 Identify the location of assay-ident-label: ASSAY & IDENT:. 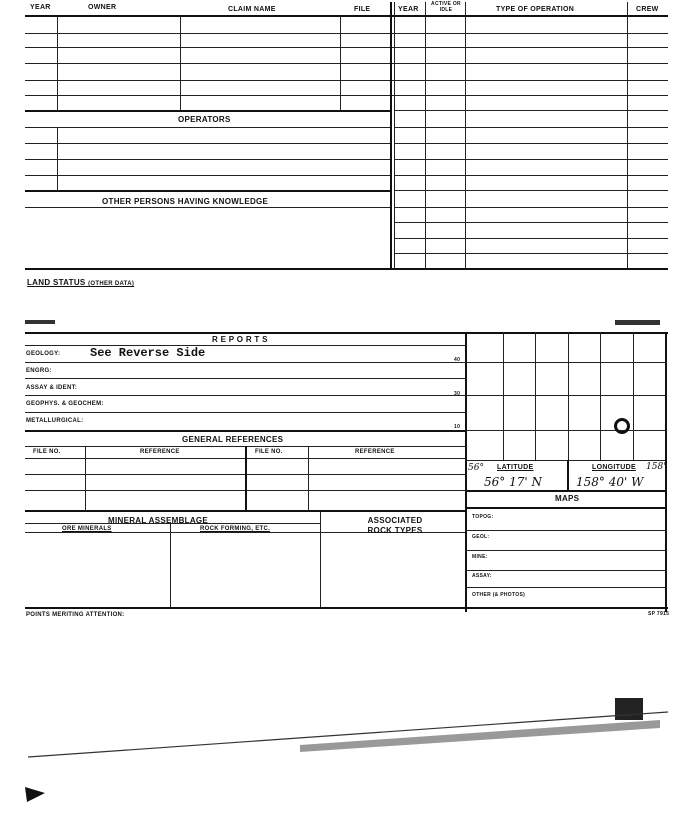
(52, 388).